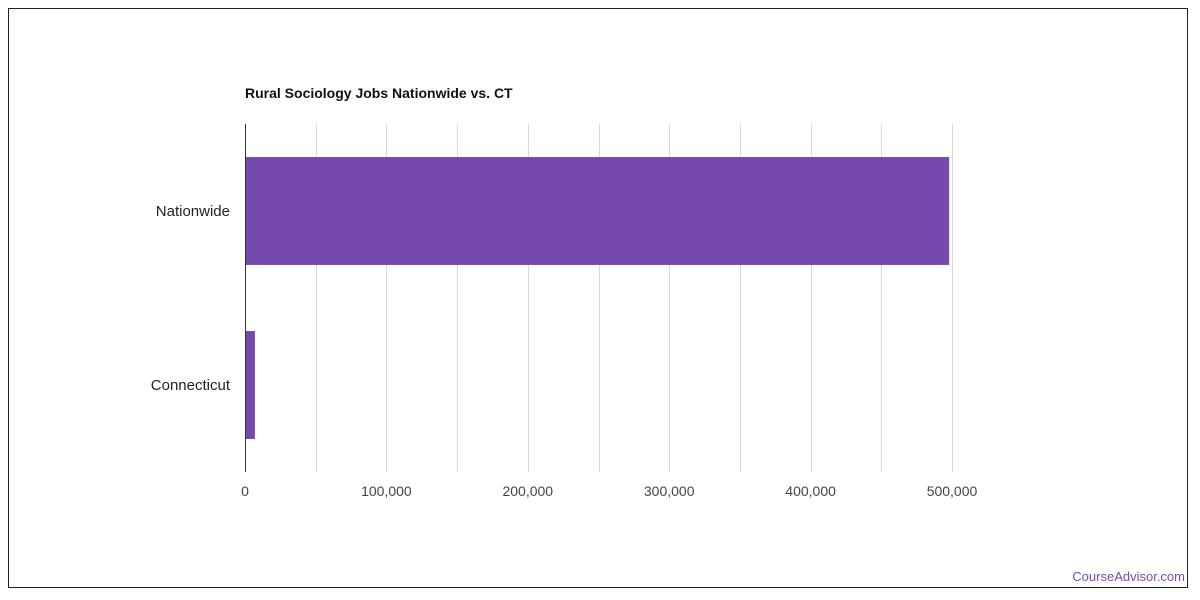  Describe the element at coordinates (379, 93) in the screenshot. I see `chart-title: Rural Sociology Jobs Nationwide vs. CT` at that location.